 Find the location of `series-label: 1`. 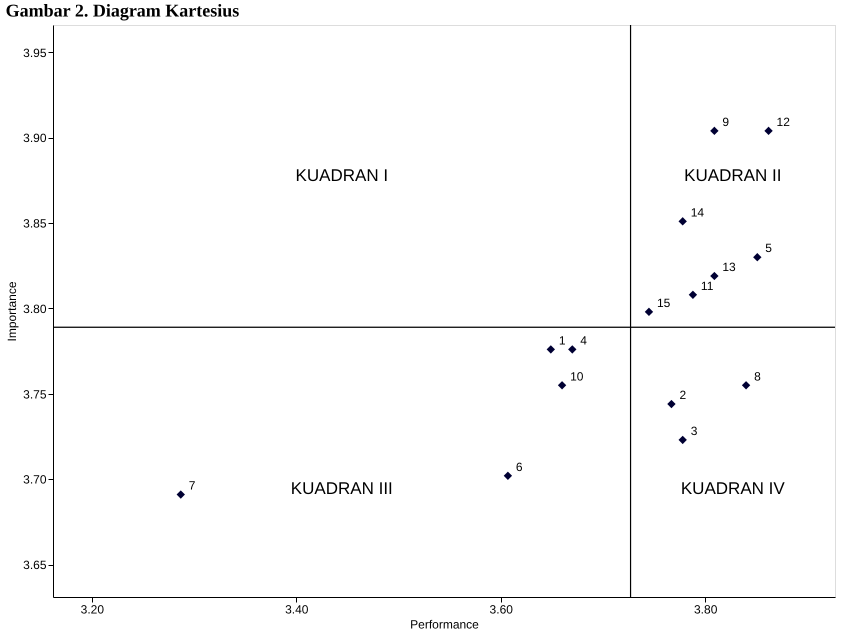

series-label: 1 is located at coordinates (562, 340).